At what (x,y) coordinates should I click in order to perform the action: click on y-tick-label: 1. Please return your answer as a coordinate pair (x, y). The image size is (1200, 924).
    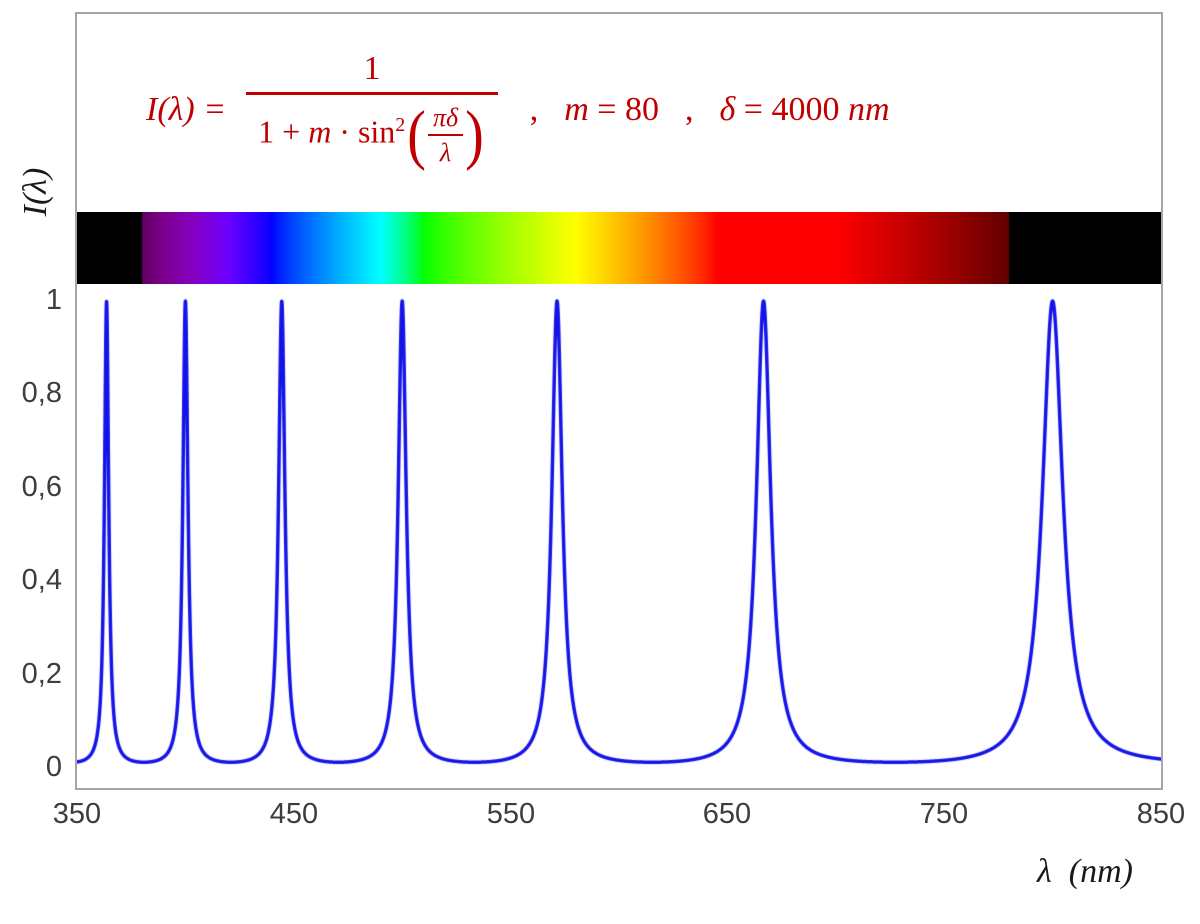
    Looking at the image, I should click on (53, 300).